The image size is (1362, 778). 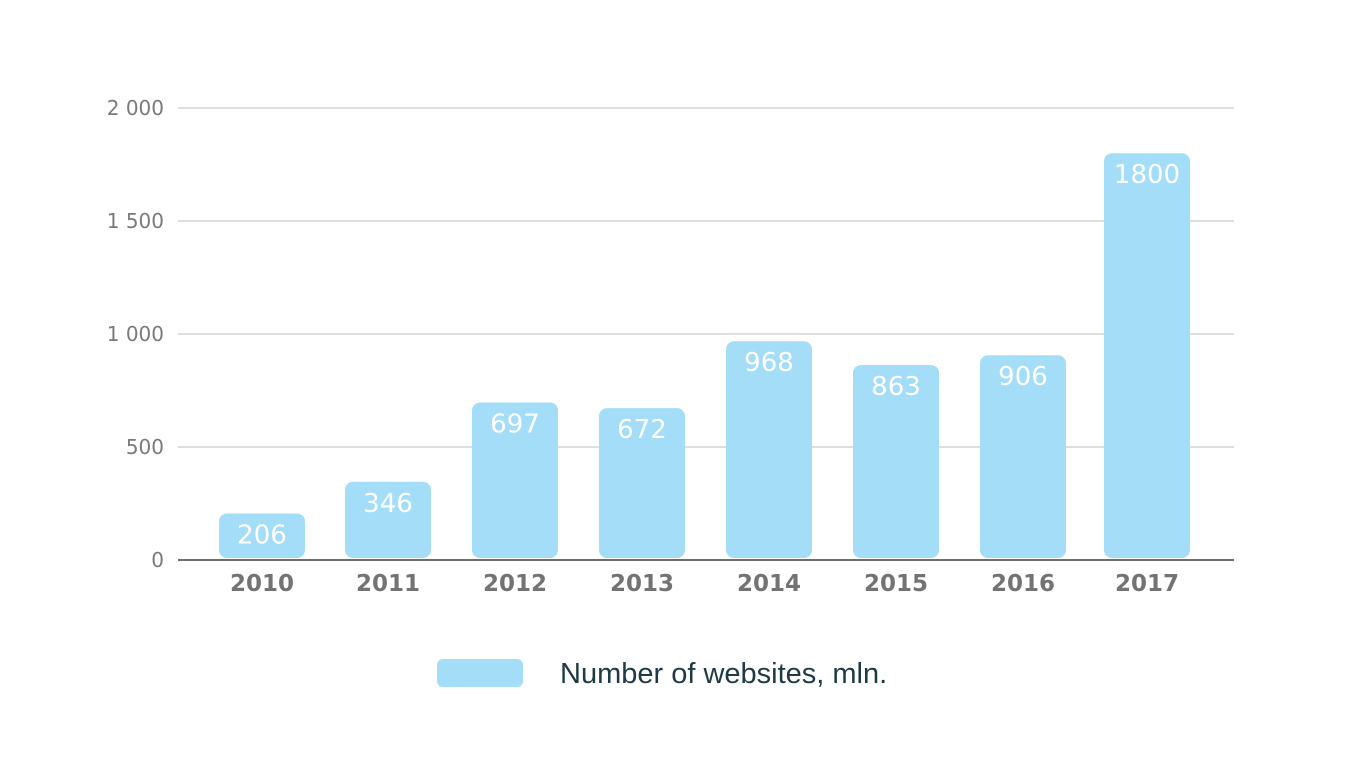 I want to click on x-tick-label: 2015, so click(x=896, y=584).